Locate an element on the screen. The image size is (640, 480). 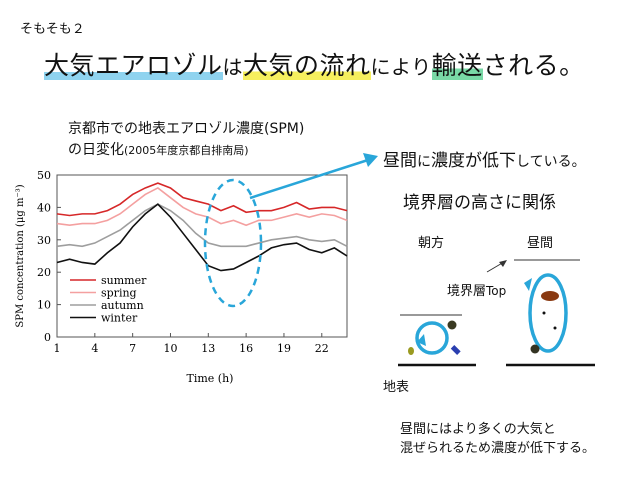
title-air-flow: 大気の流れ is located at coordinates (307, 65).